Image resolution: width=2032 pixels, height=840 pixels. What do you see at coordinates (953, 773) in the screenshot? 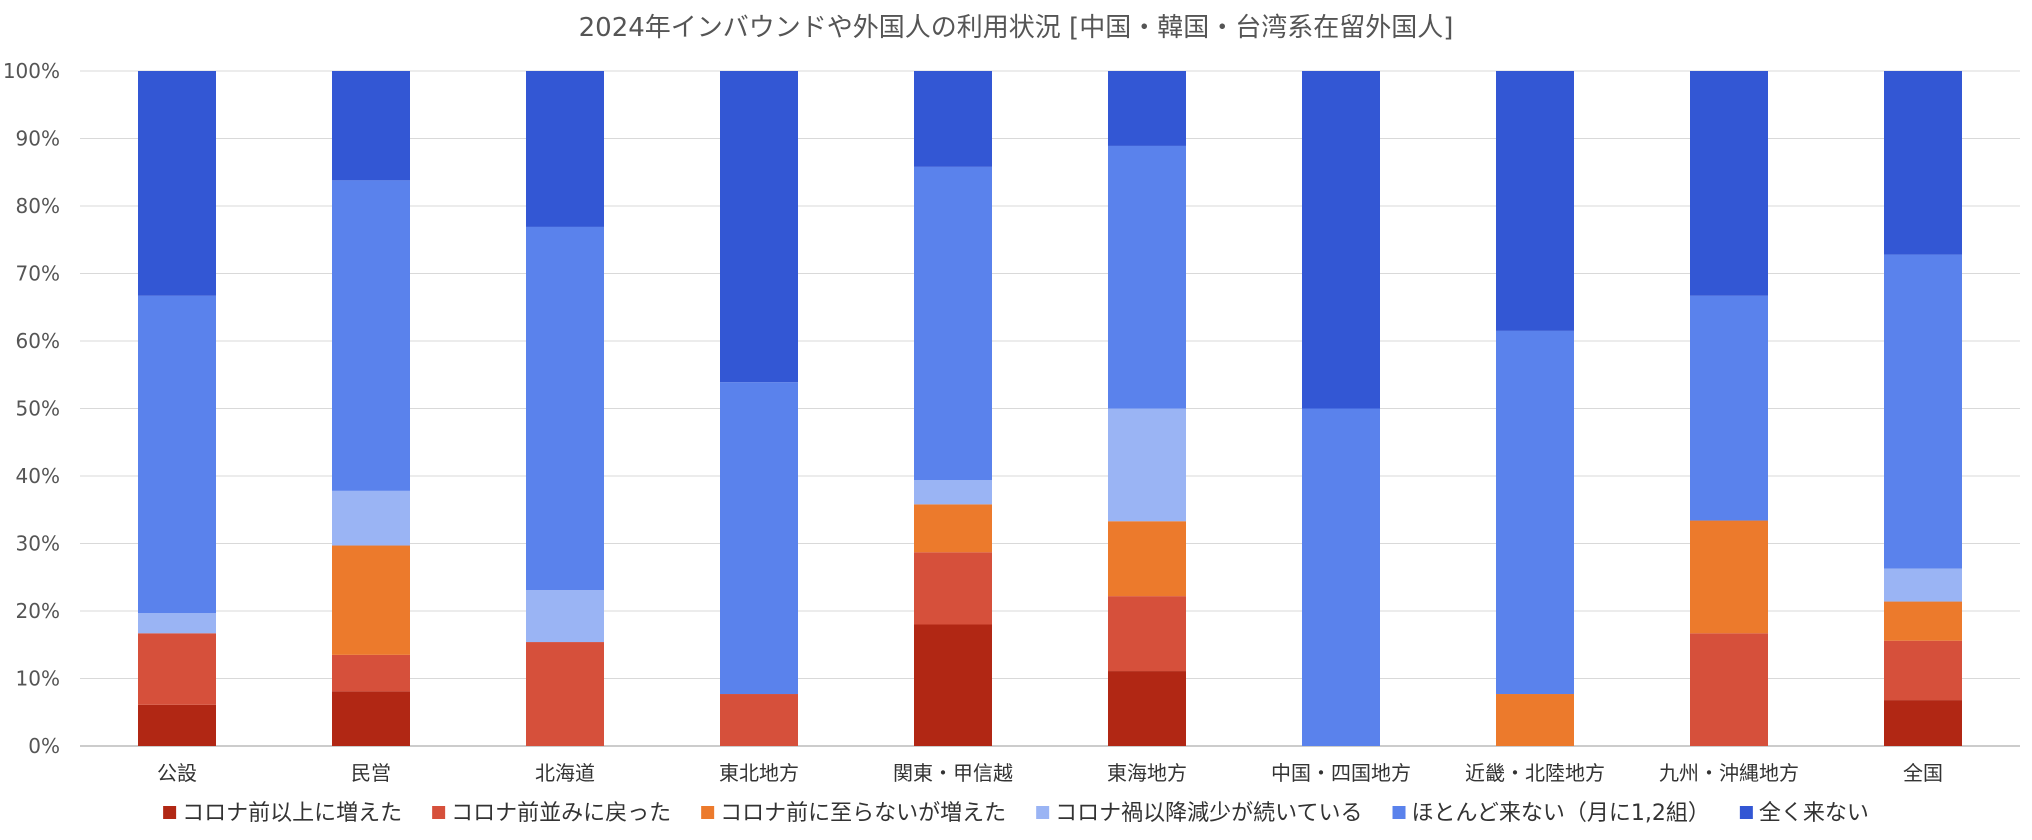
I see `x-category-label: 関東・甲信越` at bounding box center [953, 773].